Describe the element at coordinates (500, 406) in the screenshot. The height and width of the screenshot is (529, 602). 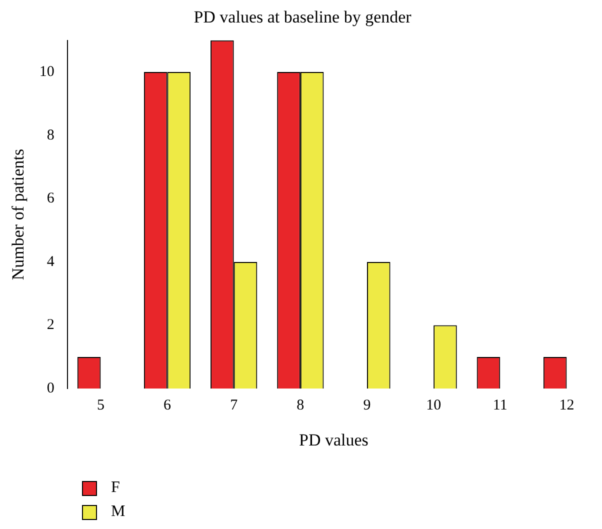
I see `x-tick-label: 11` at that location.